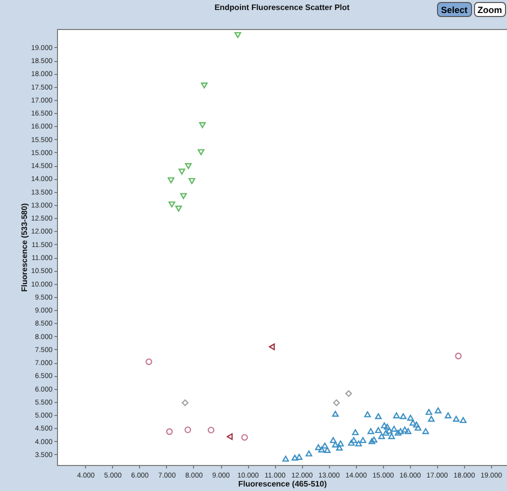  What do you see at coordinates (282, 7) in the screenshot?
I see `chart-title: Endpoint Fluorescence Scatter Plot` at bounding box center [282, 7].